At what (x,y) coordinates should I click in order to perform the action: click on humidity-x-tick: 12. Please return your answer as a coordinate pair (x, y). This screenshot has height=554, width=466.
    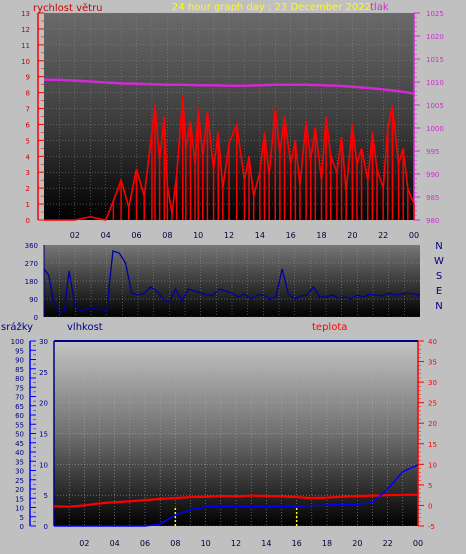
    Looking at the image, I should click on (236, 543).